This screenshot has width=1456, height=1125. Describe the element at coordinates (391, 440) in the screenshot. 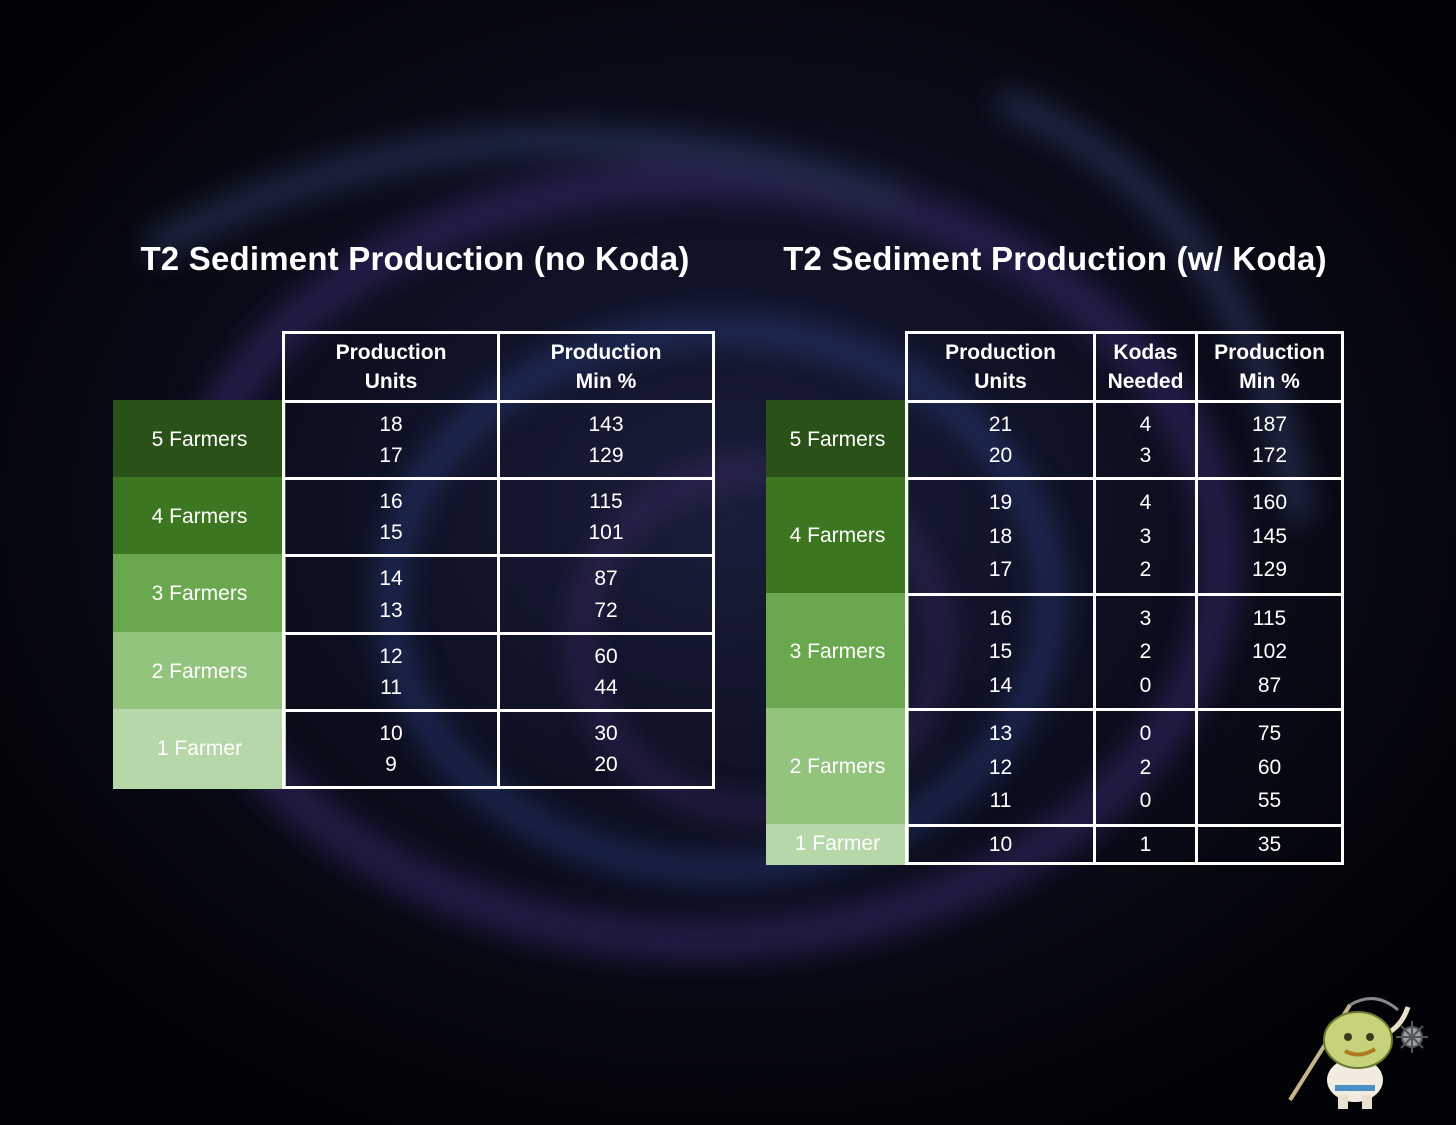

I see `production-units-cell: 18 17` at that location.